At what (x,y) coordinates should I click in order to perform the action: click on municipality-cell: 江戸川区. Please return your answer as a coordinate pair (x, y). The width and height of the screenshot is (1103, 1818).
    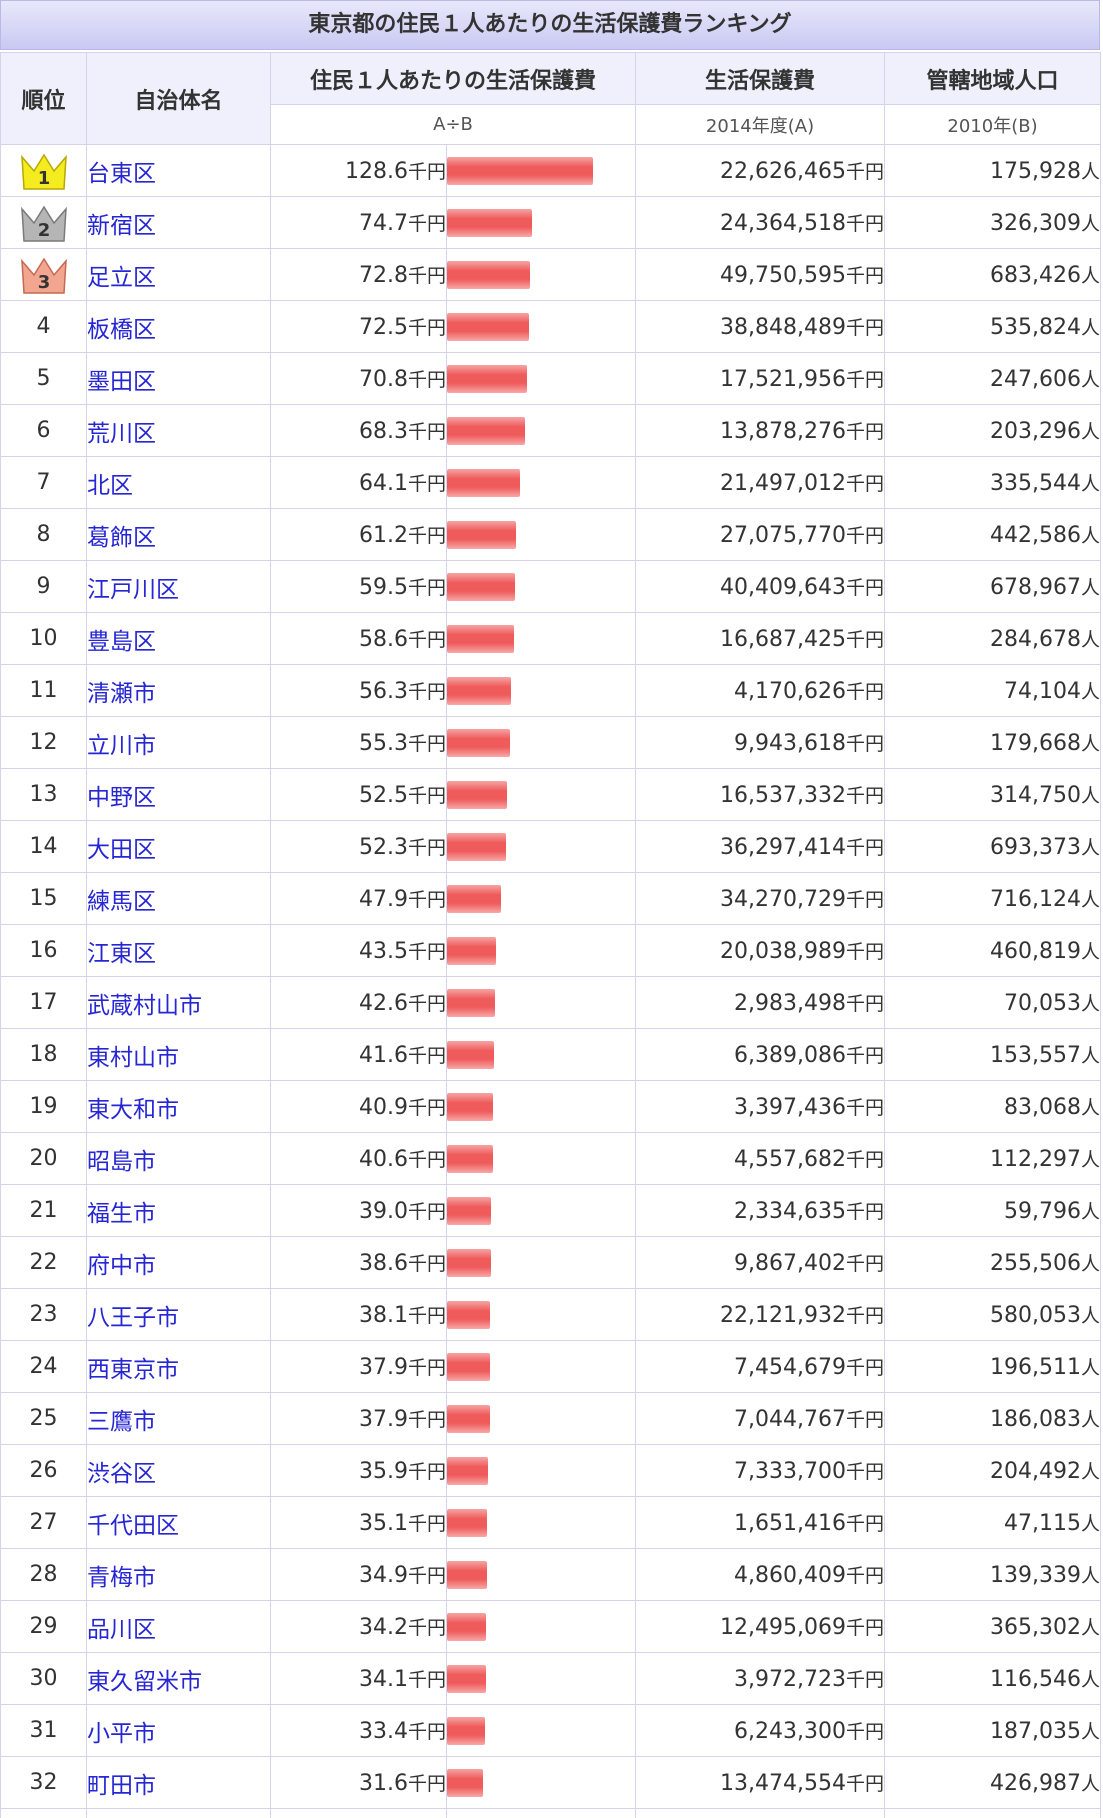
    Looking at the image, I should click on (178, 586).